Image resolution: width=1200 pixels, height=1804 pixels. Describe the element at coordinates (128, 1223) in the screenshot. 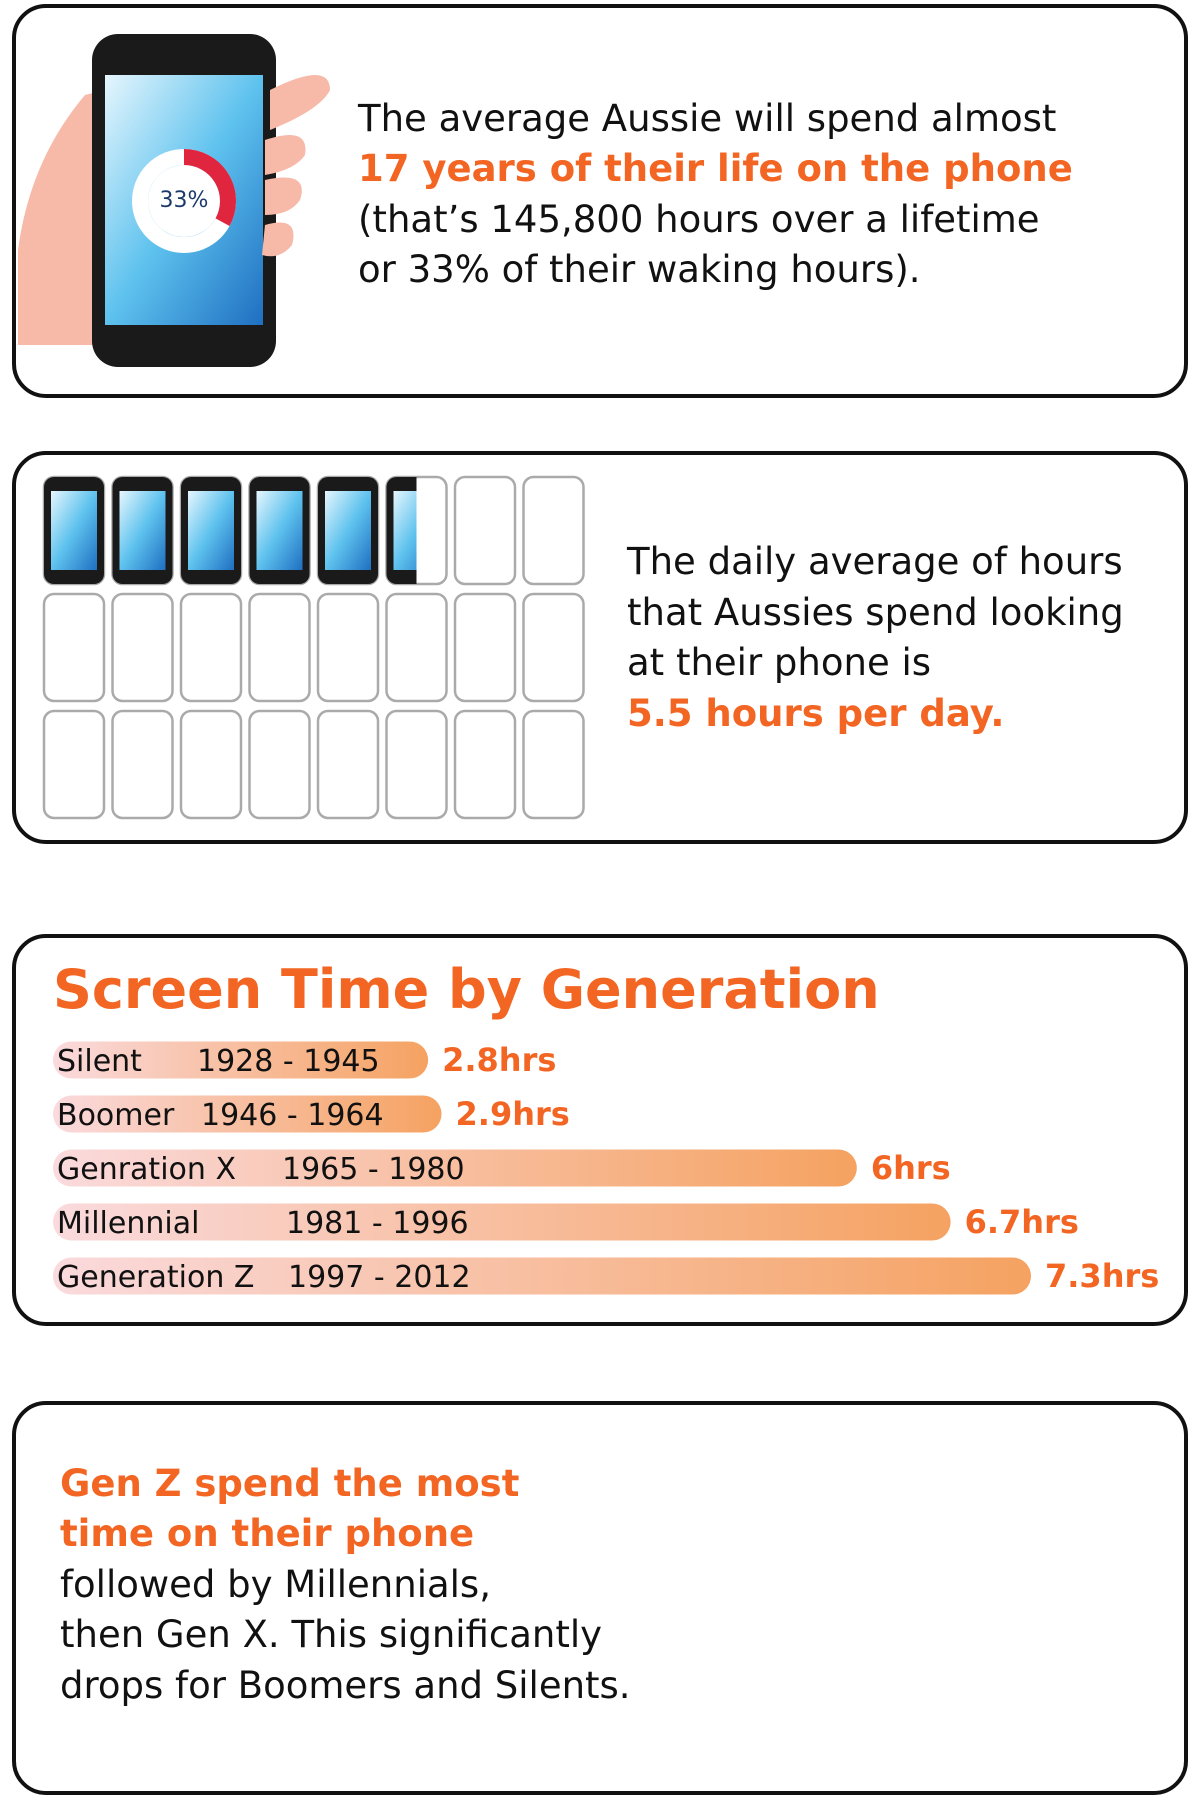

I see `category-label: Millennial` at that location.